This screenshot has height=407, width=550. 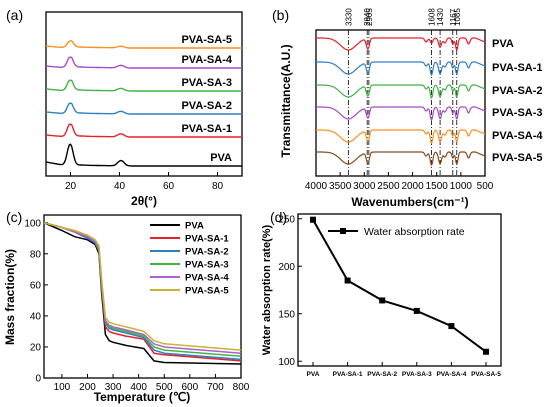 I want to click on panel-d-xtick-label: PVA-SA-1, so click(x=348, y=374).